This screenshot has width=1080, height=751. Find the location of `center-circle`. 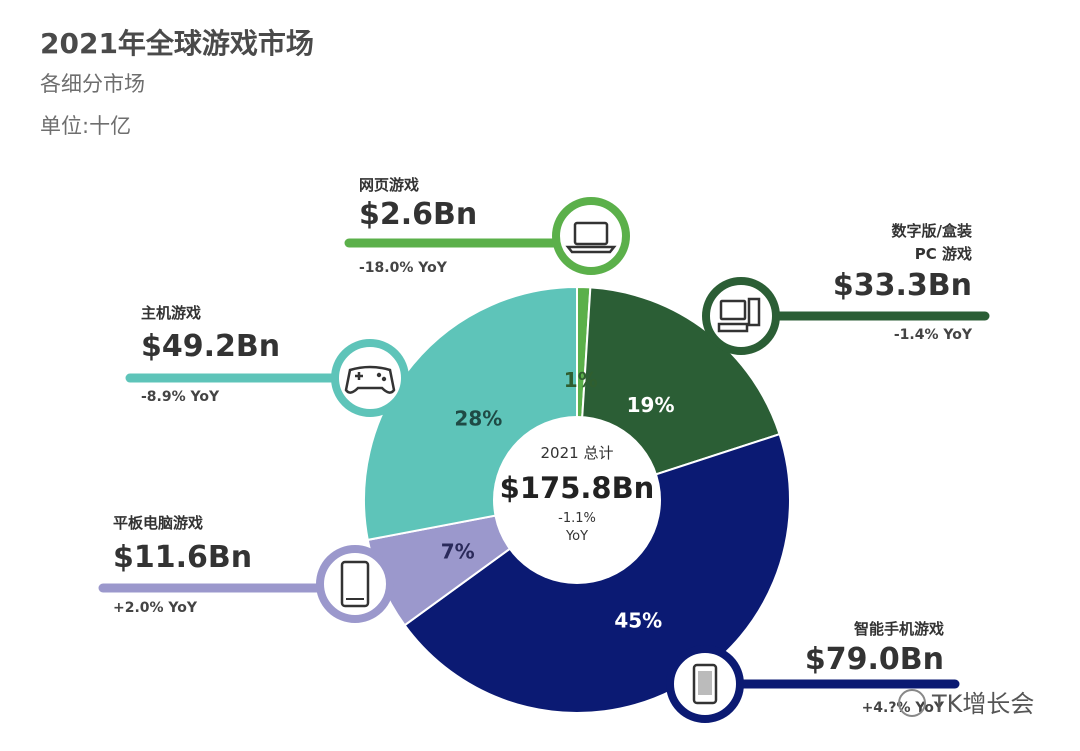

center-circle is located at coordinates (577, 500).